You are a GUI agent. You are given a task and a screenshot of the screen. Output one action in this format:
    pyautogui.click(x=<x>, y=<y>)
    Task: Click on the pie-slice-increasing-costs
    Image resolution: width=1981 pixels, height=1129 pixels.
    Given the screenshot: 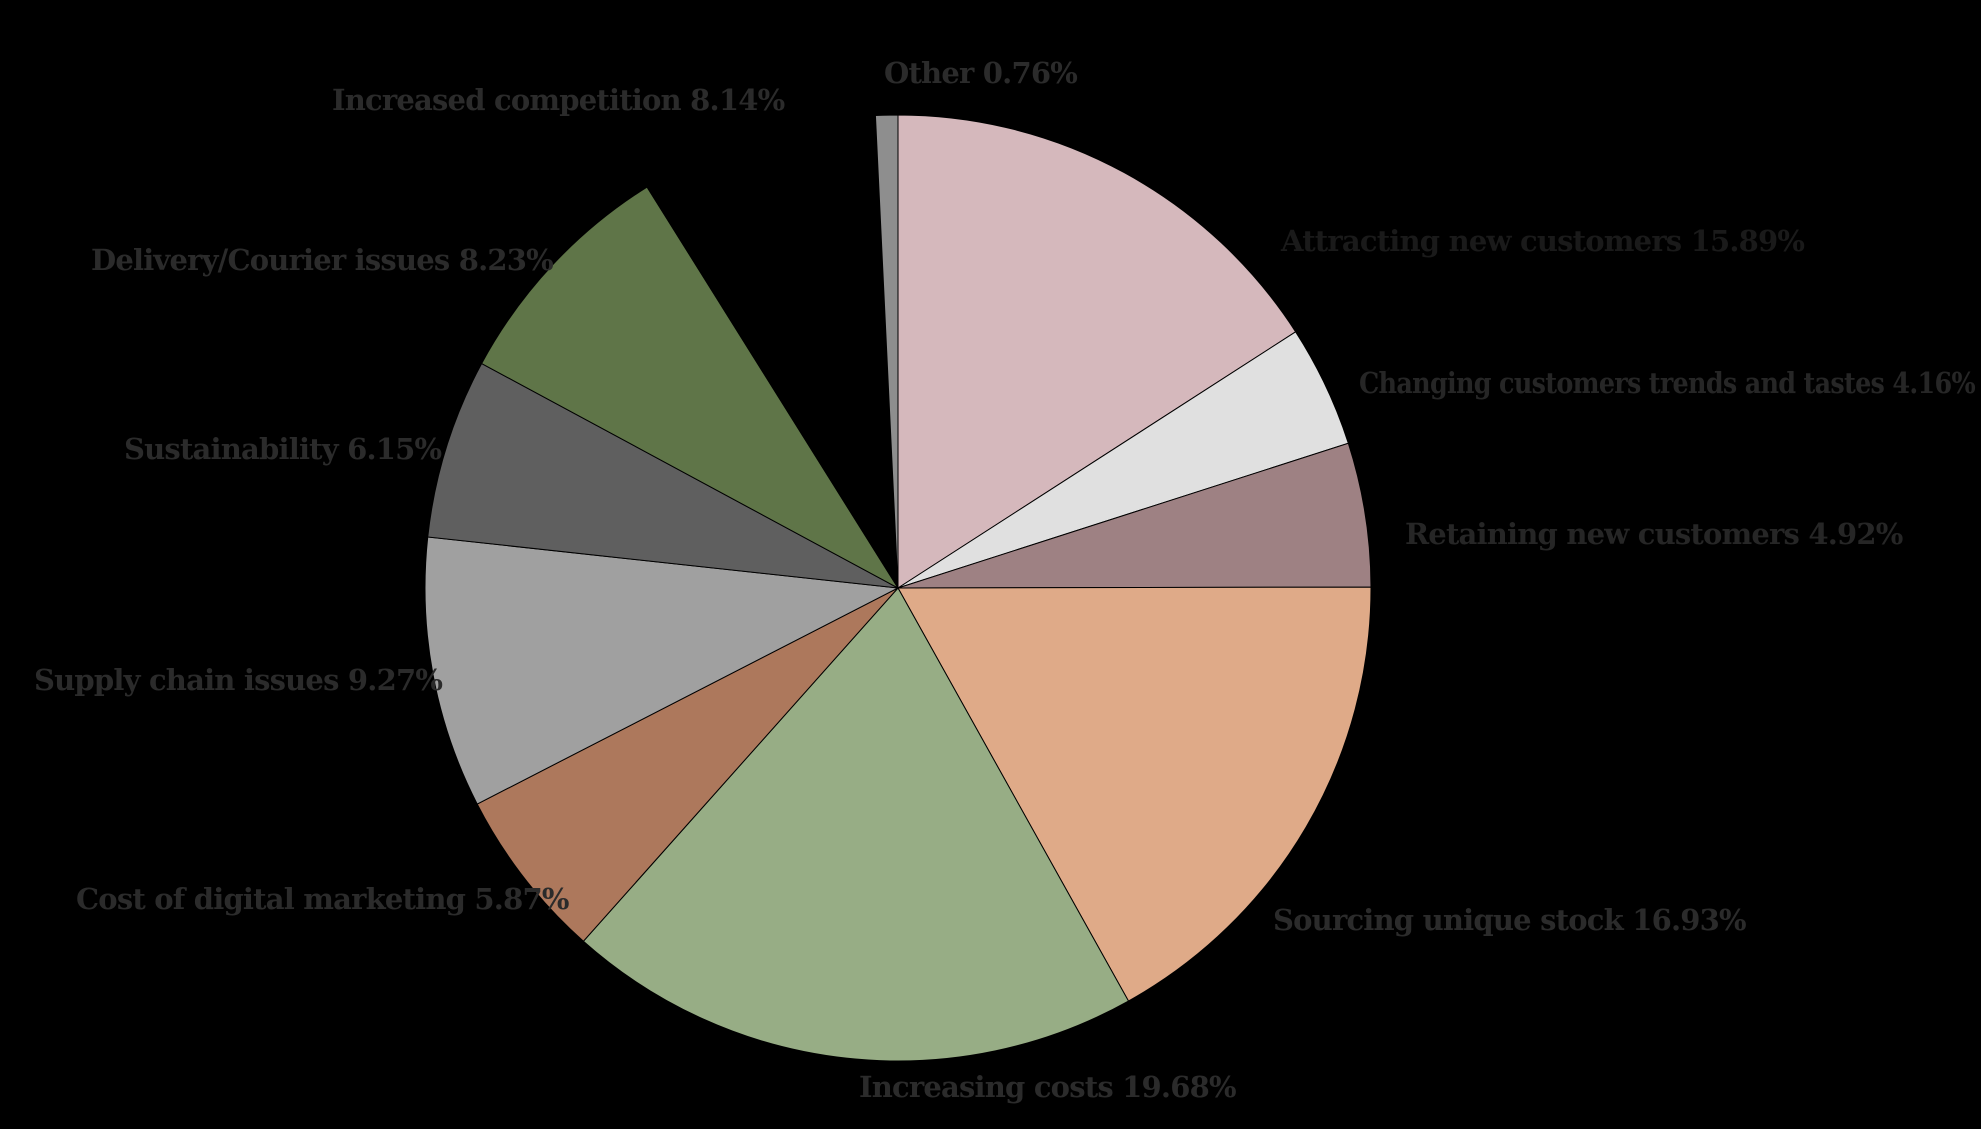 What is the action you would take?
    pyautogui.click(x=856, y=824)
    